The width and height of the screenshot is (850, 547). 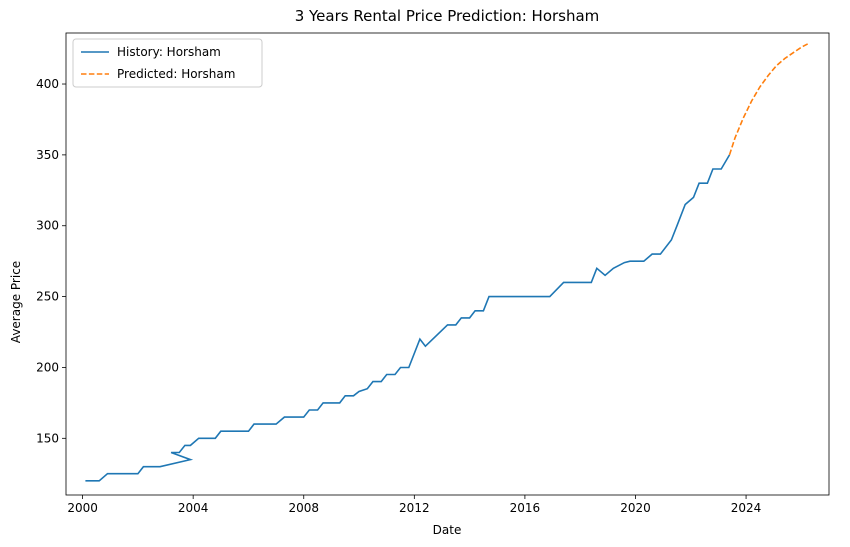 What do you see at coordinates (47, 84) in the screenshot?
I see `y-tick-label: 400` at bounding box center [47, 84].